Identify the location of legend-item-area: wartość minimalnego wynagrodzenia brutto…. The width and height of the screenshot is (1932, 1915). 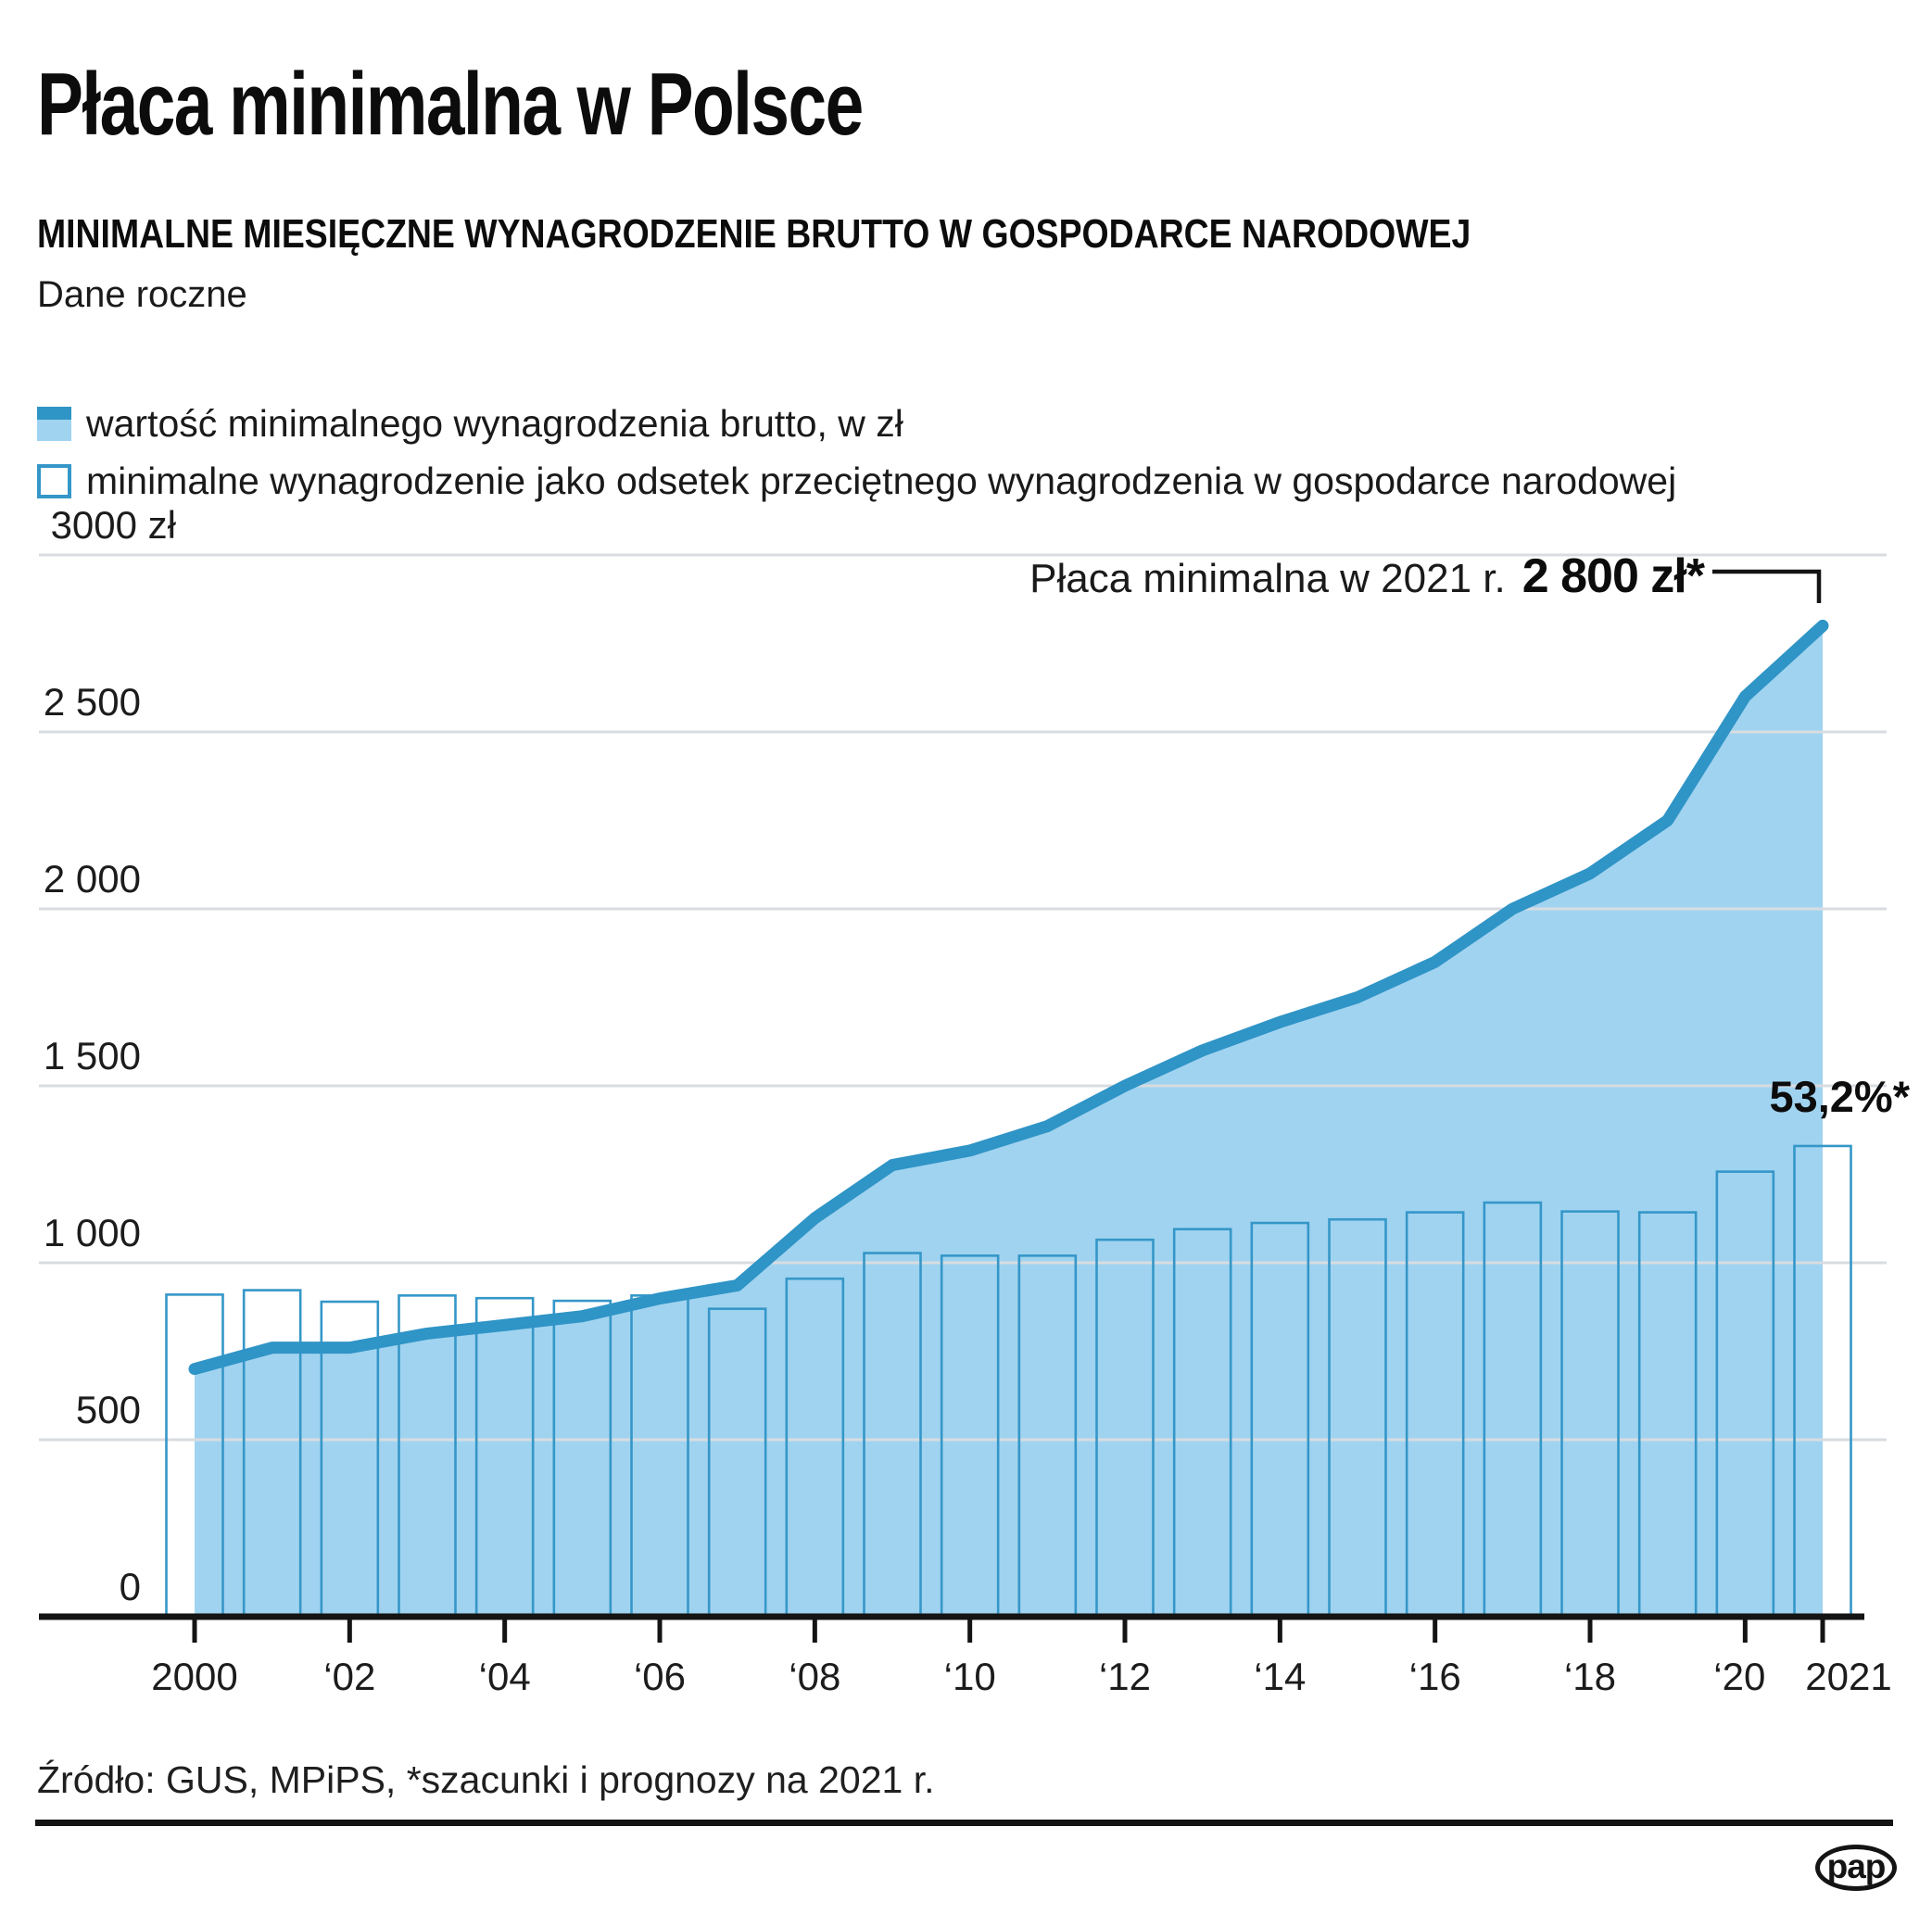
(857, 423).